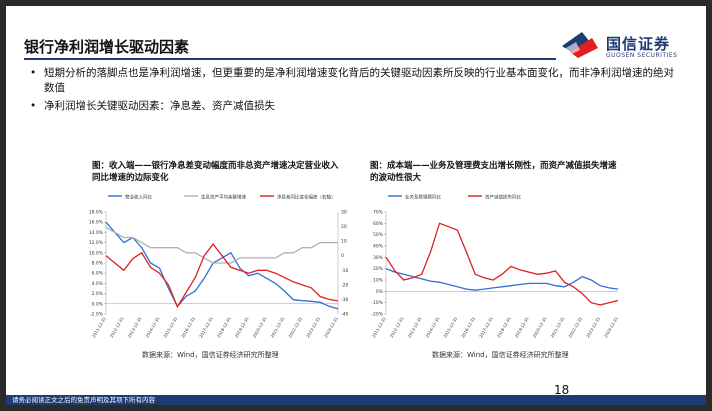 This screenshot has width=712, height=411. What do you see at coordinates (377, 315) in the screenshot?
I see `y-tick-label: -20%` at bounding box center [377, 315].